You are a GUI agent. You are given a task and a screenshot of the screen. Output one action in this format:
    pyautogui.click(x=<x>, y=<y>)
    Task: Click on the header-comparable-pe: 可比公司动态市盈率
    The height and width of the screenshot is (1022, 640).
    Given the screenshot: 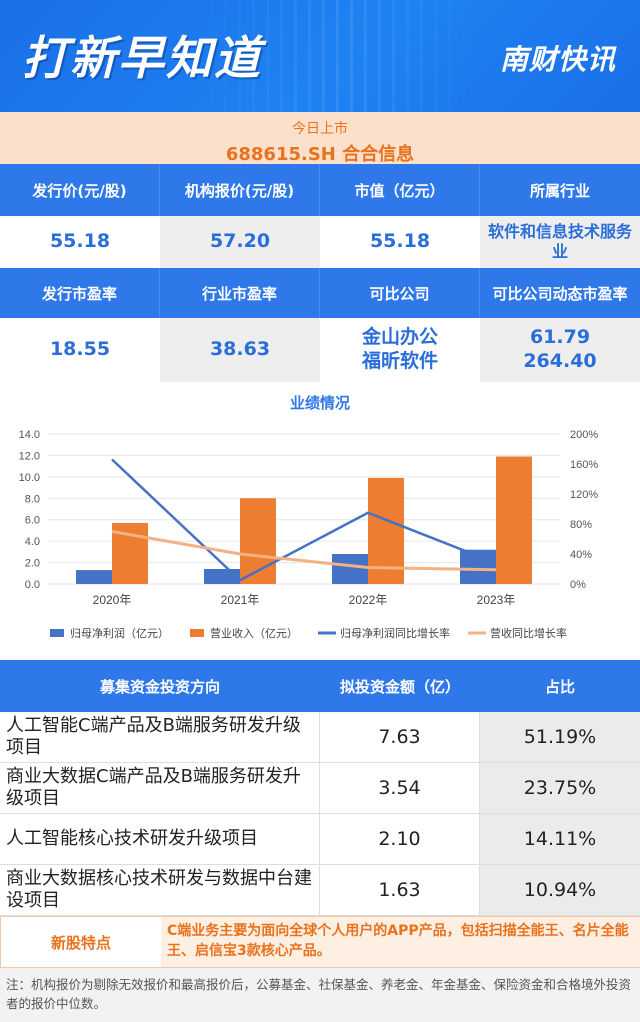 What is the action you would take?
    pyautogui.click(x=560, y=293)
    